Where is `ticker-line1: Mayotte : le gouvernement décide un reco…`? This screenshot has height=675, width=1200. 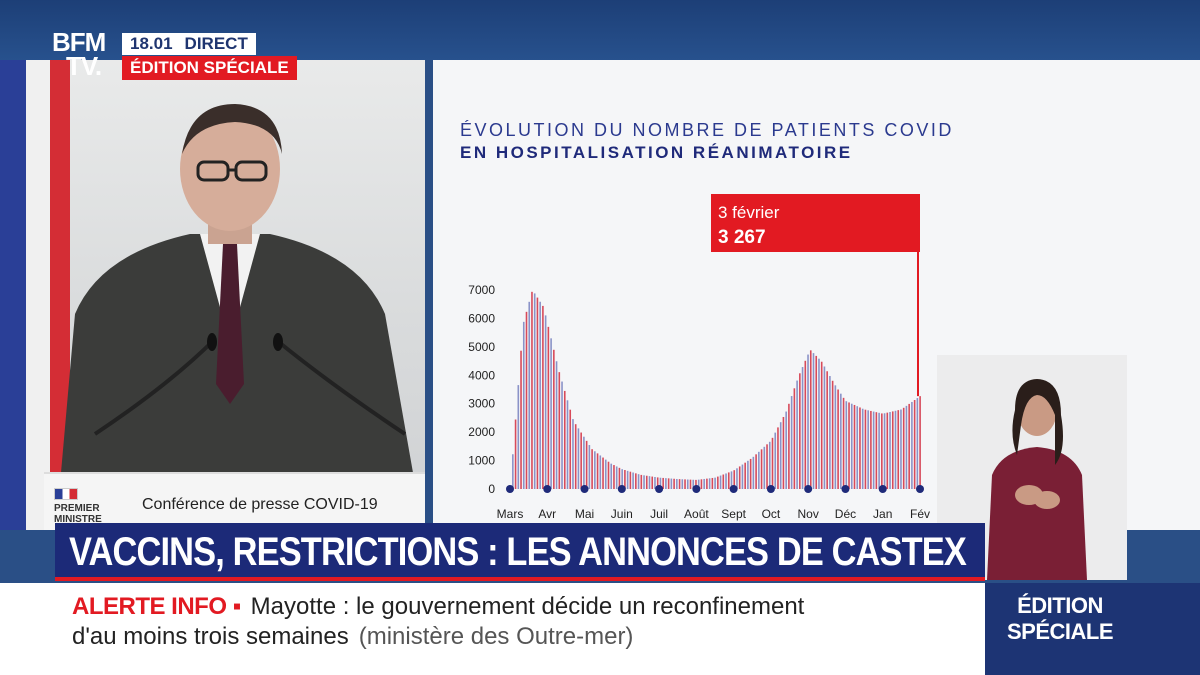 ticker-line1: Mayotte : le gouvernement décide un reco… is located at coordinates (527, 606).